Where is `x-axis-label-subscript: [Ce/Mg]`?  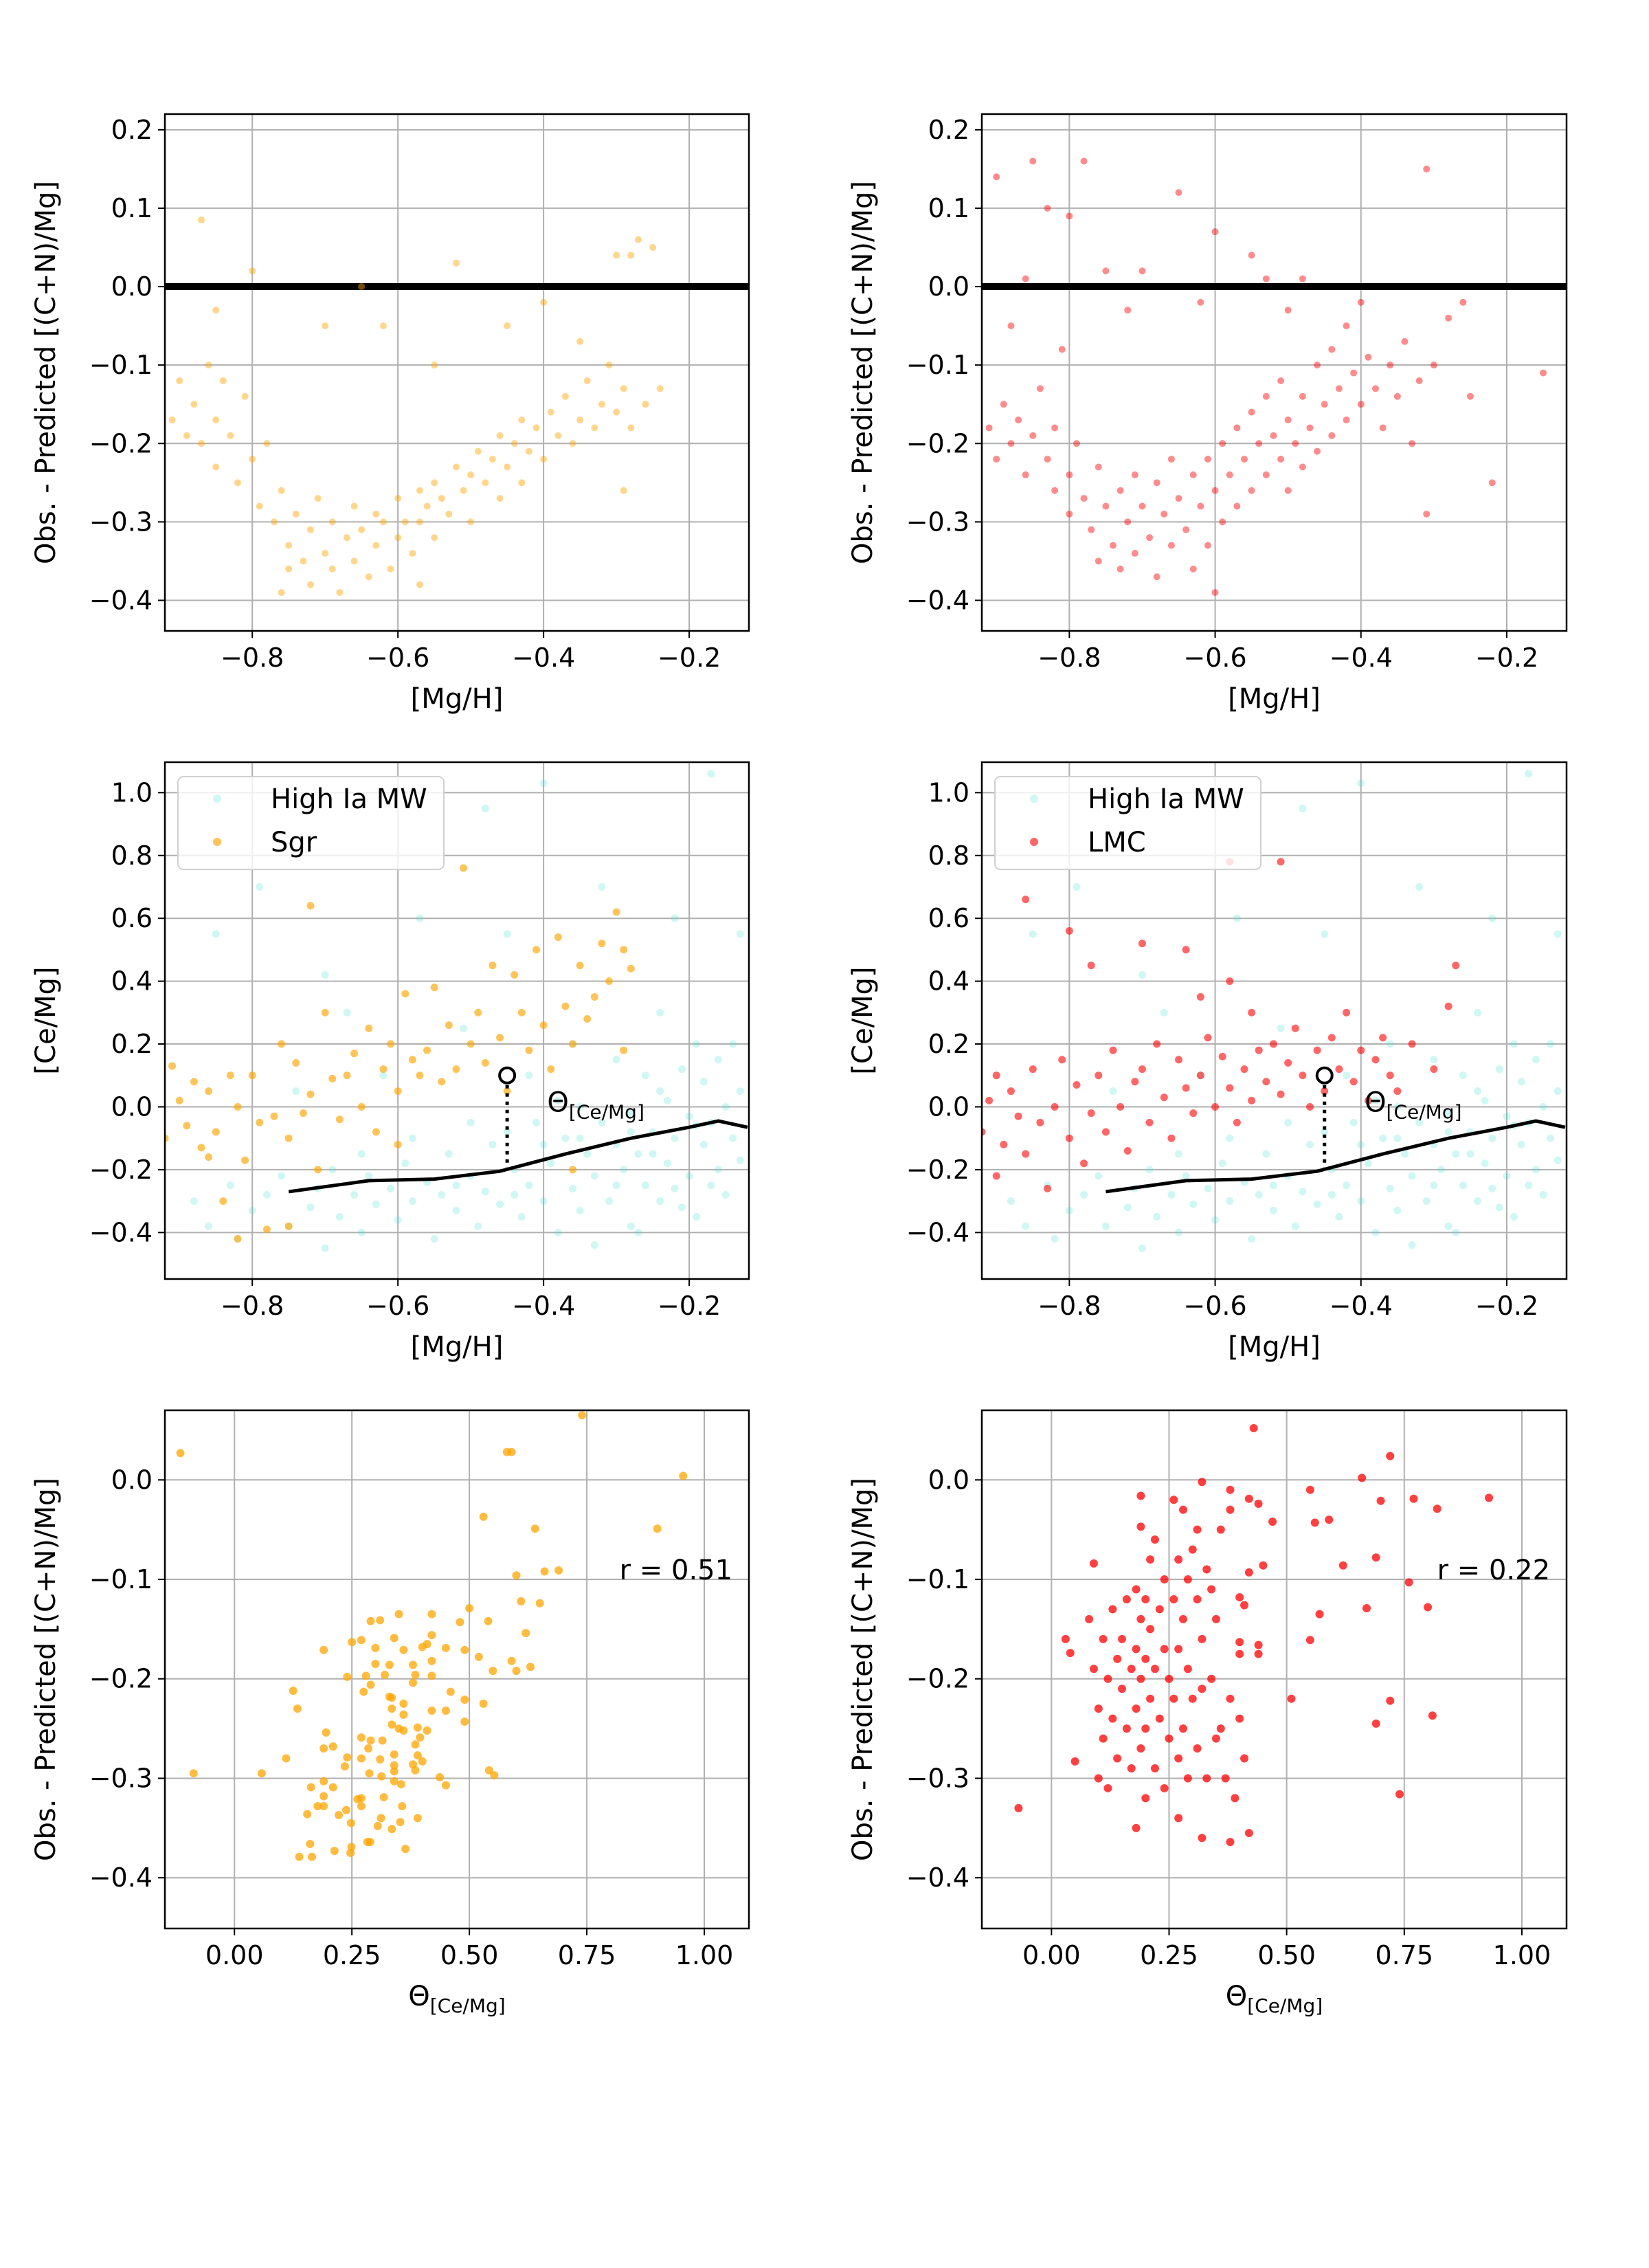
x-axis-label-subscript: [Ce/Mg] is located at coordinates (468, 2005).